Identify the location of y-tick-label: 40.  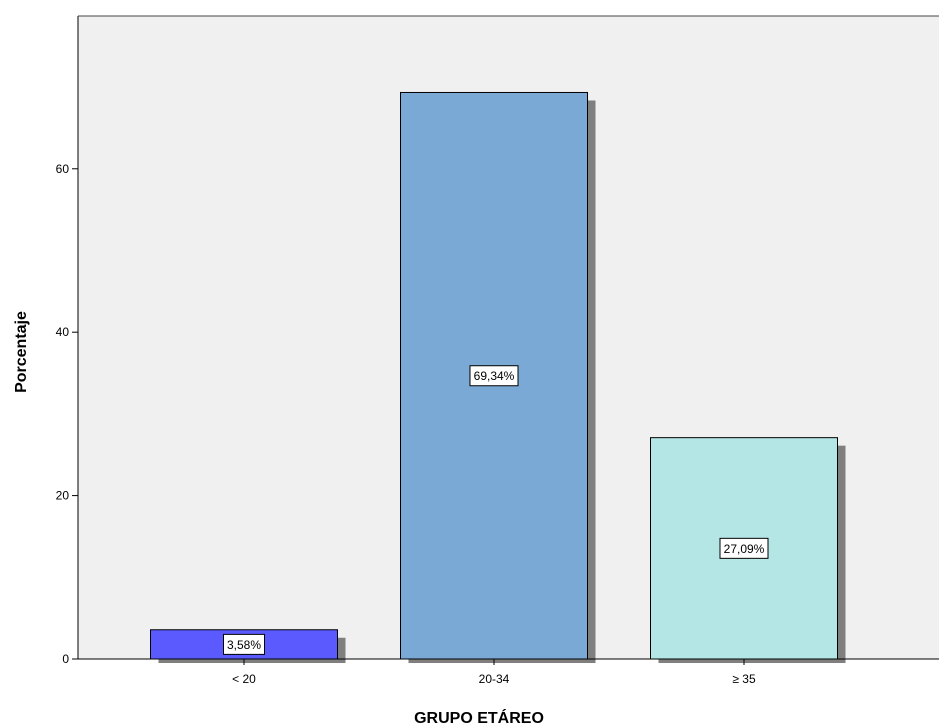
(63, 332).